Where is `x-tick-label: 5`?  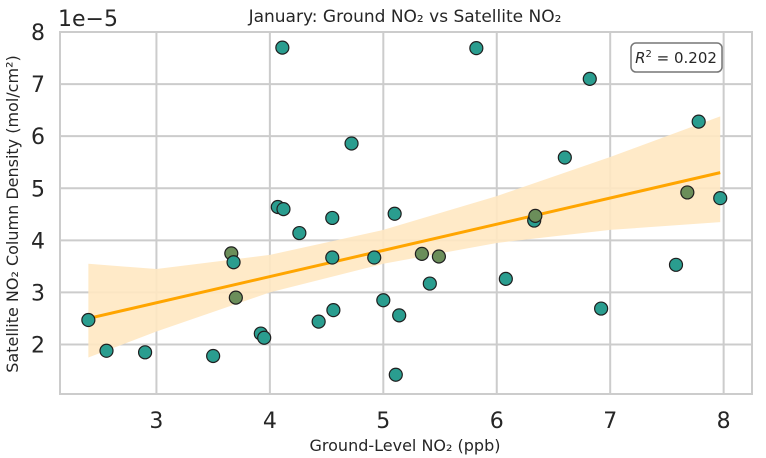
x-tick-label: 5 is located at coordinates (383, 421).